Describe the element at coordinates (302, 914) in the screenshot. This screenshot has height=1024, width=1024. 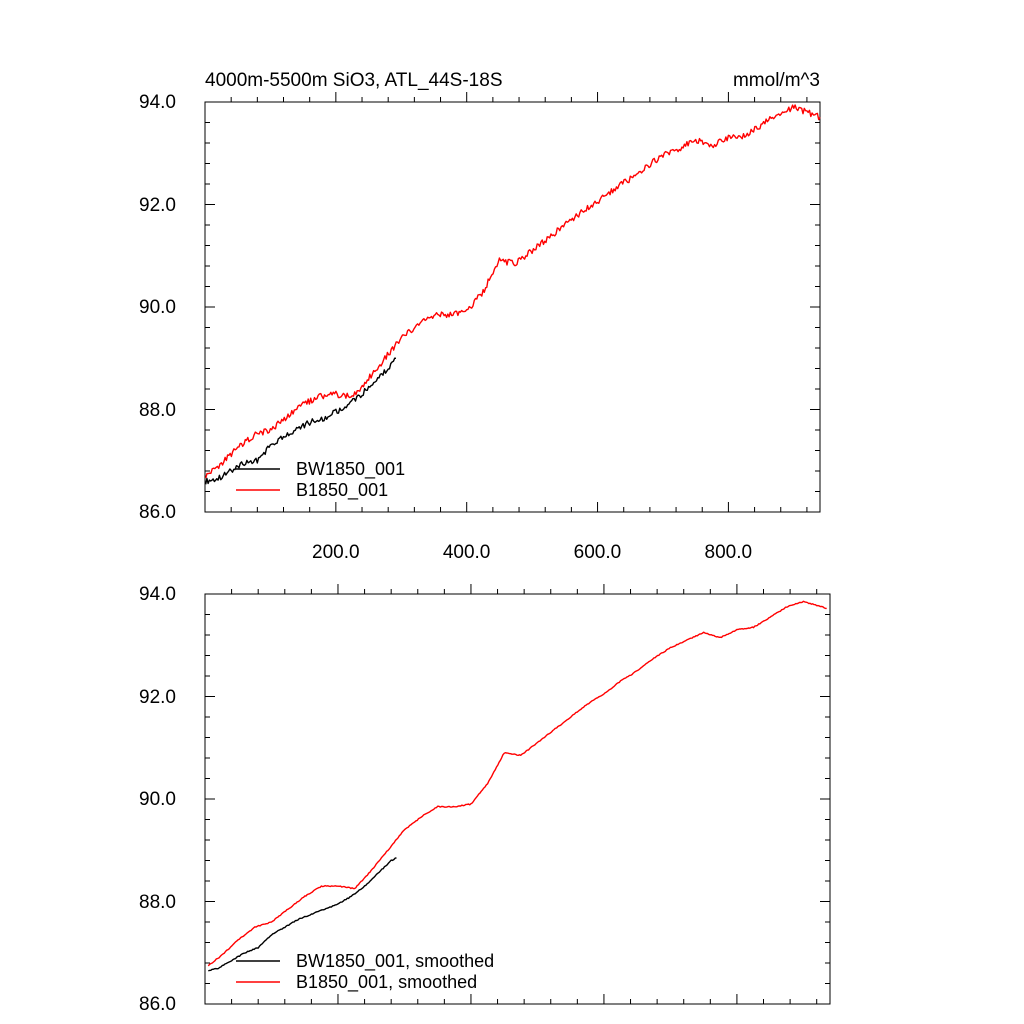
I see `series-line-bw1850-001-smoothed` at that location.